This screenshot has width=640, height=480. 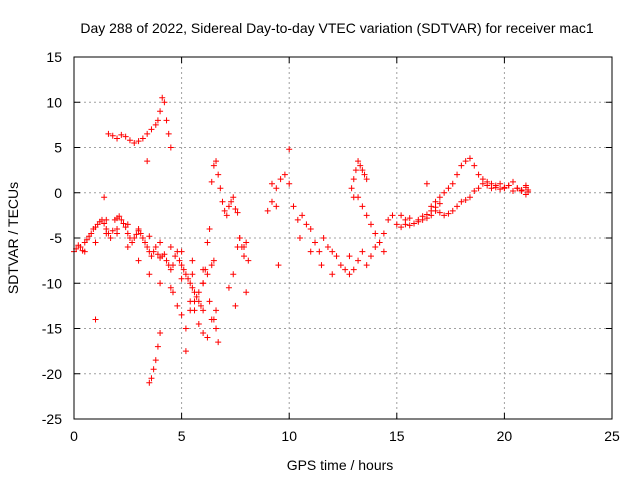 What do you see at coordinates (58, 193) in the screenshot?
I see `y-tick-label: 0` at bounding box center [58, 193].